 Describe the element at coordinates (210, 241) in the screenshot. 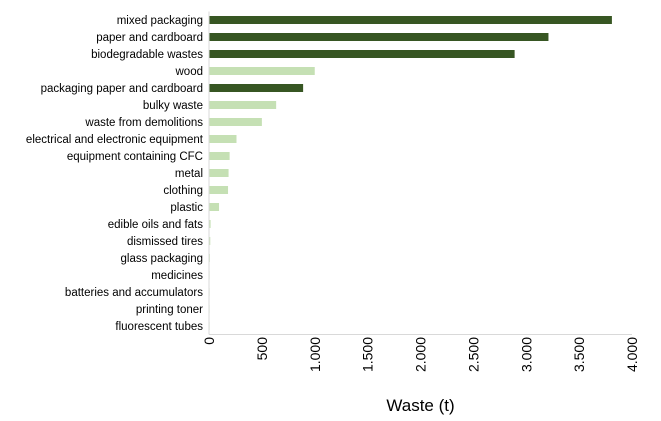

I see `bar-dismissed-tires` at that location.